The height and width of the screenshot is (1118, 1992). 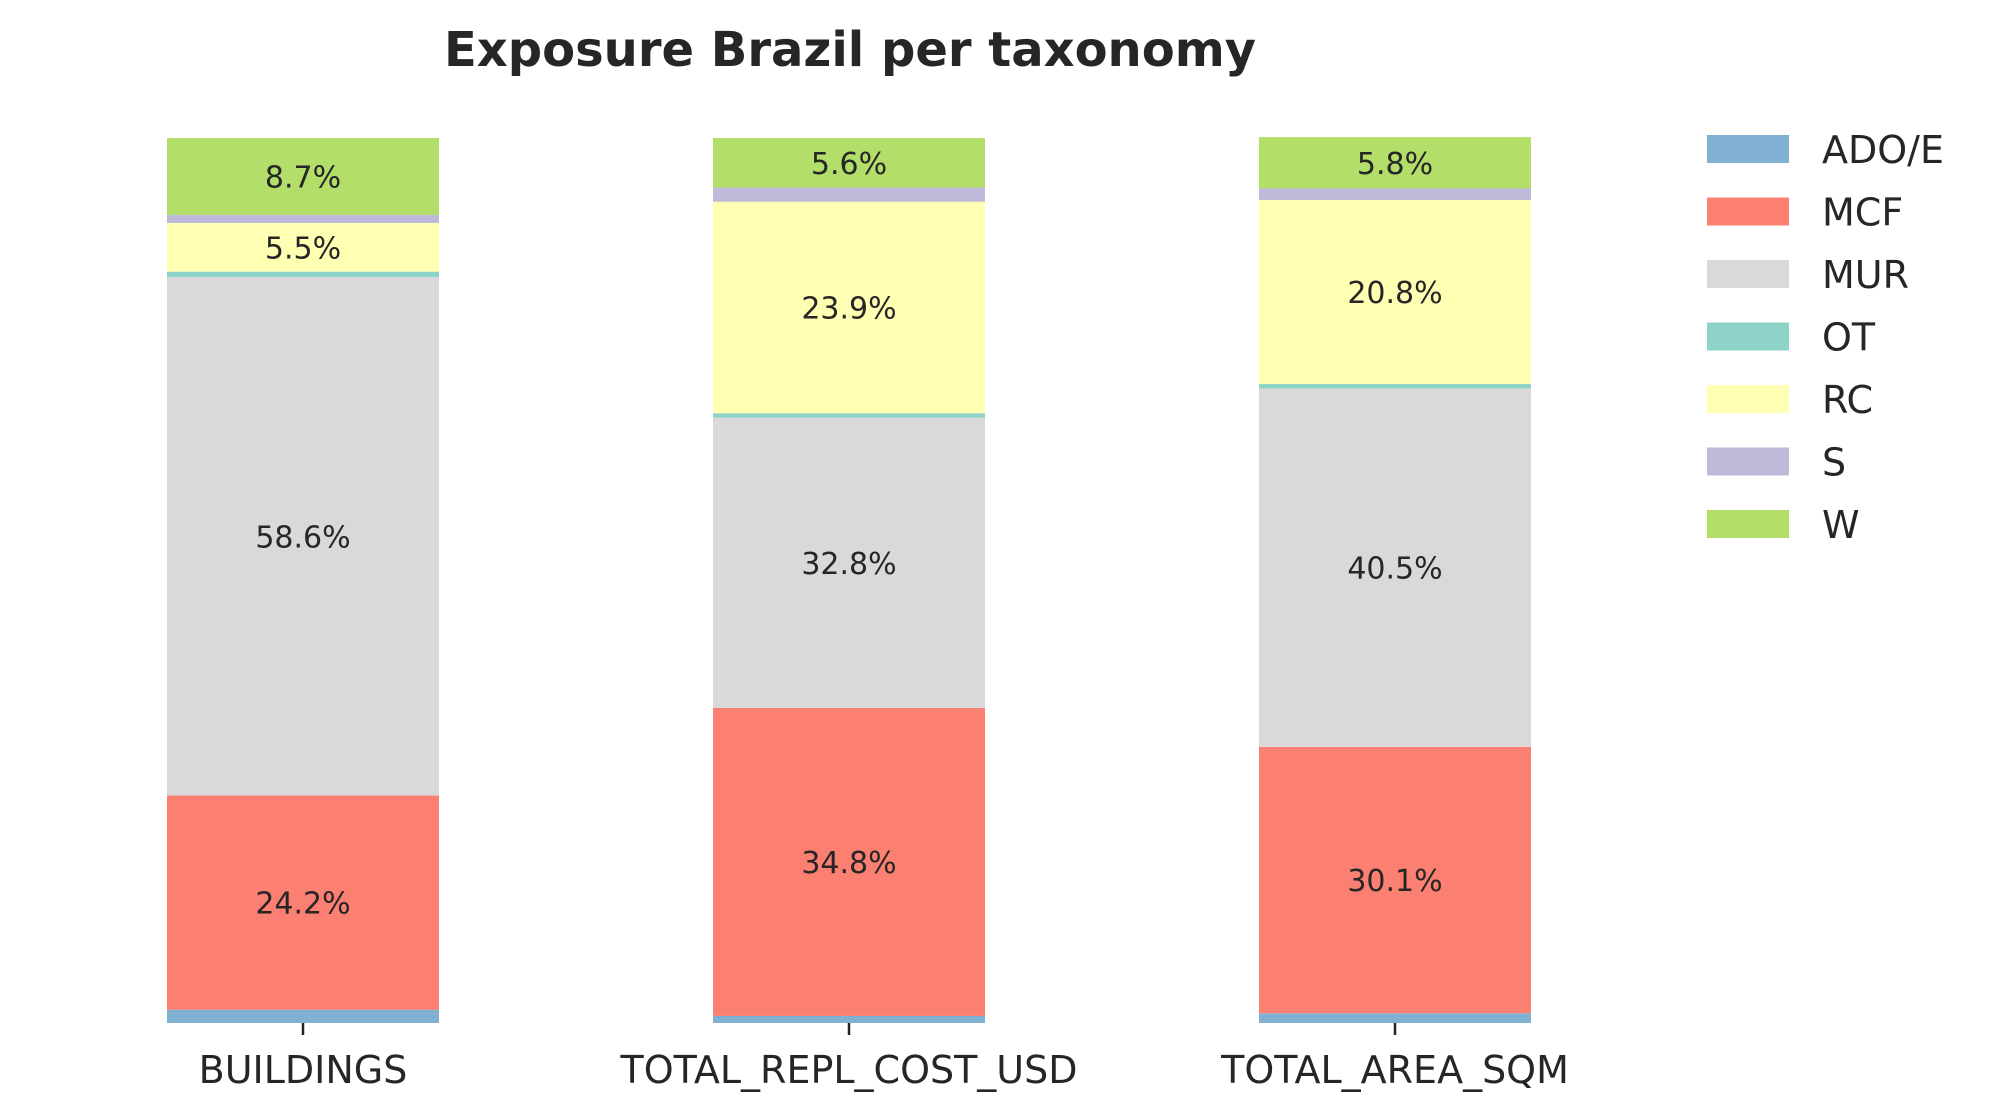 I want to click on bar-segment-w-total-area-sqm, so click(x=1395, y=163).